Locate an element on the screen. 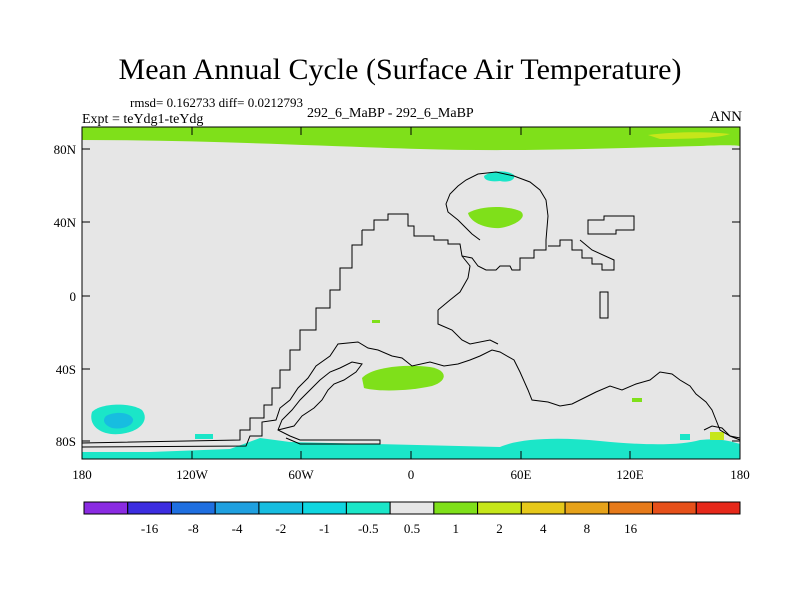 The height and width of the screenshot is (600, 800). southern-warm-patch is located at coordinates (403, 378).